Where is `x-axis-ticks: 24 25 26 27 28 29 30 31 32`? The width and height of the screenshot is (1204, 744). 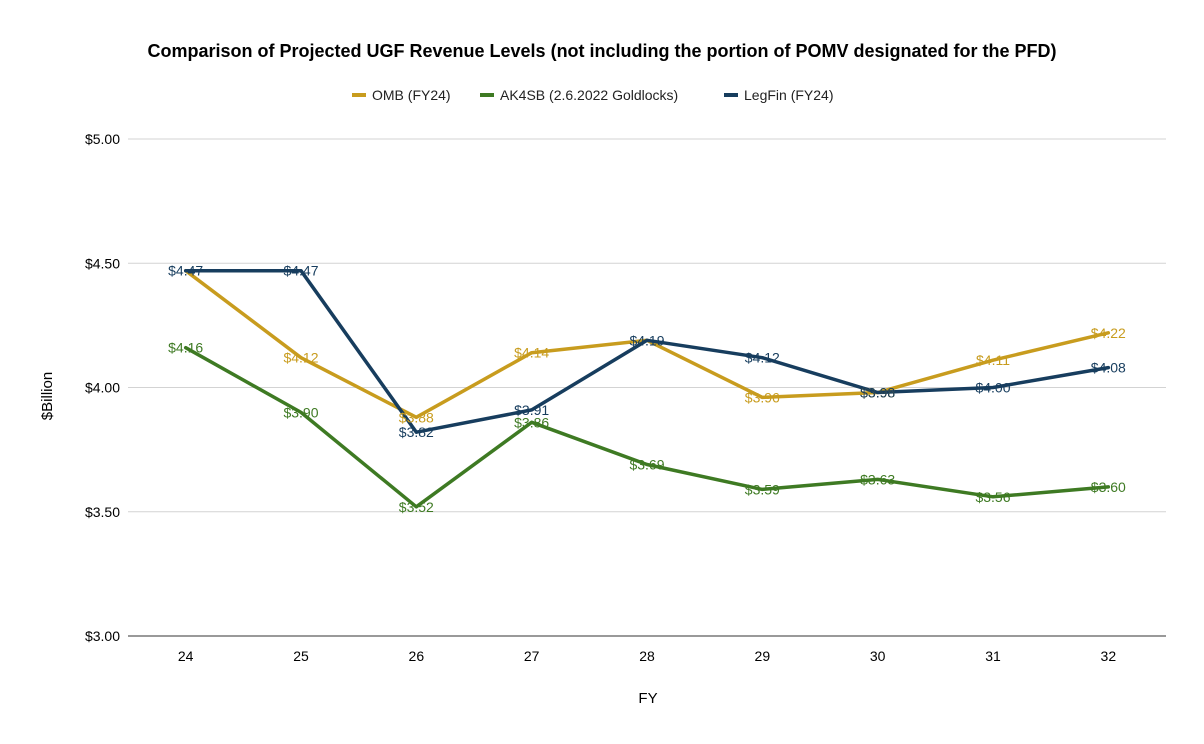
x-axis-ticks: 24 25 26 27 28 29 30 31 32 is located at coordinates (647, 656).